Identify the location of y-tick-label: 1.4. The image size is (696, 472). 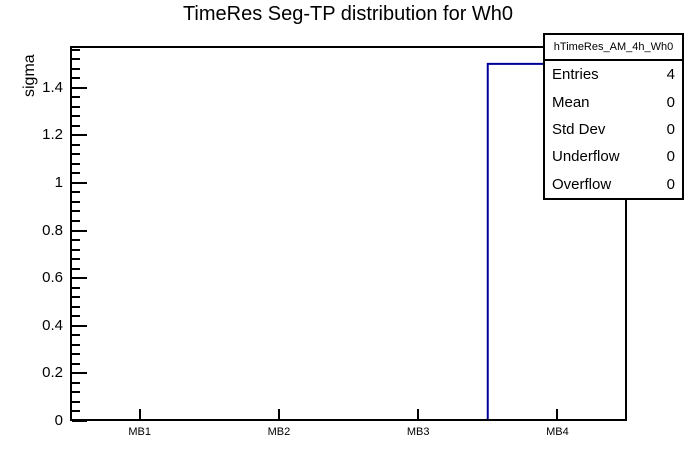
(52, 87).